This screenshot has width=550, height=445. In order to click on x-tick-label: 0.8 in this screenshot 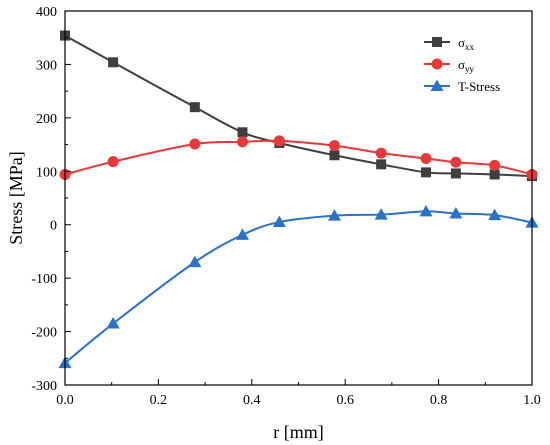, I will do `click(439, 400)`.